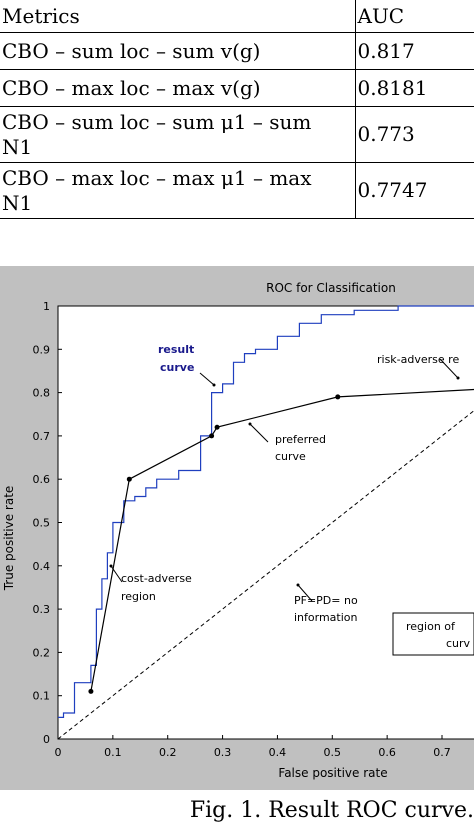 This screenshot has width=474, height=829. I want to click on metric-cell: CBO – sum loc – sum v(g), so click(178, 51).